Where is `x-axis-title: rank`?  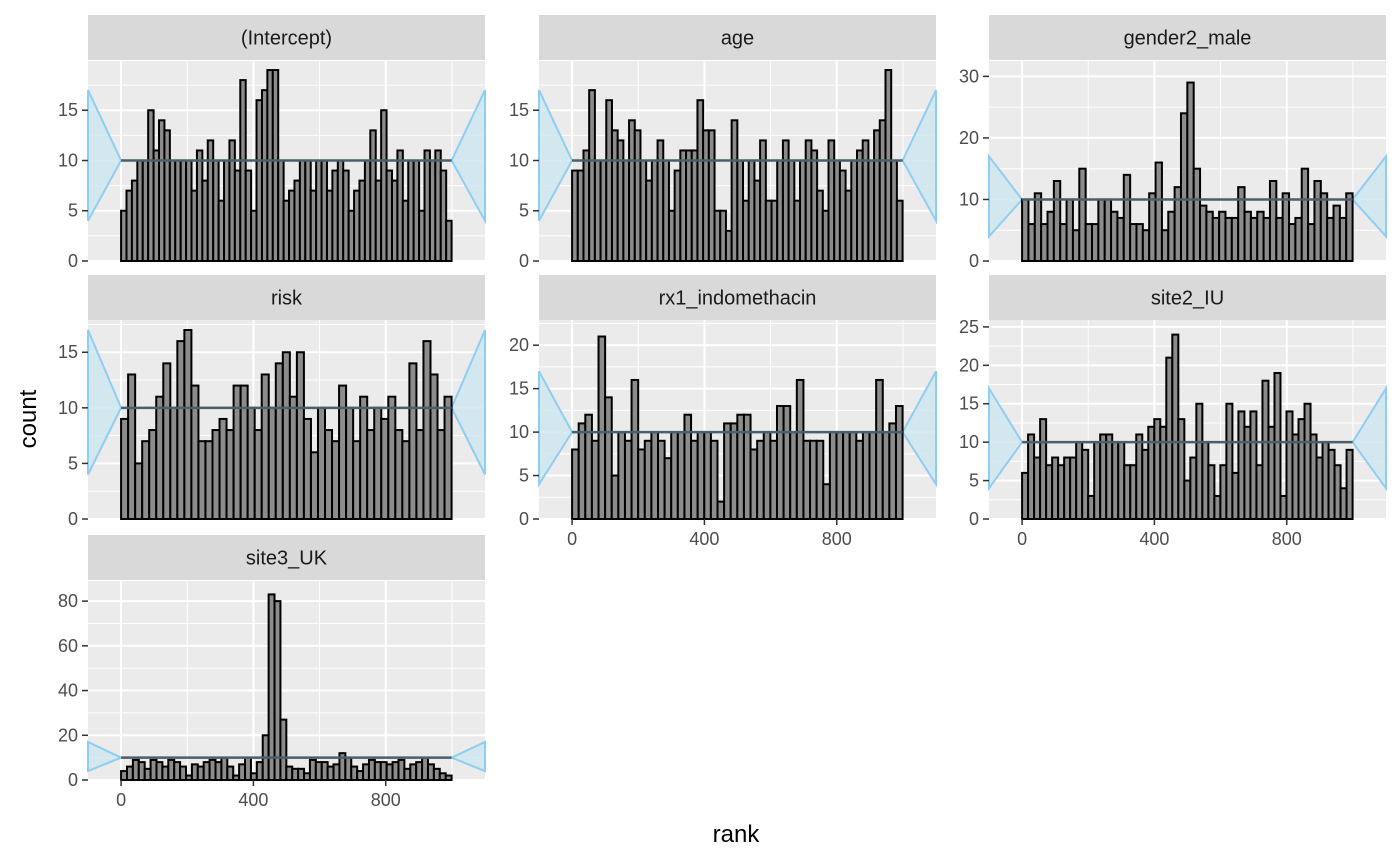
x-axis-title: rank is located at coordinates (737, 834).